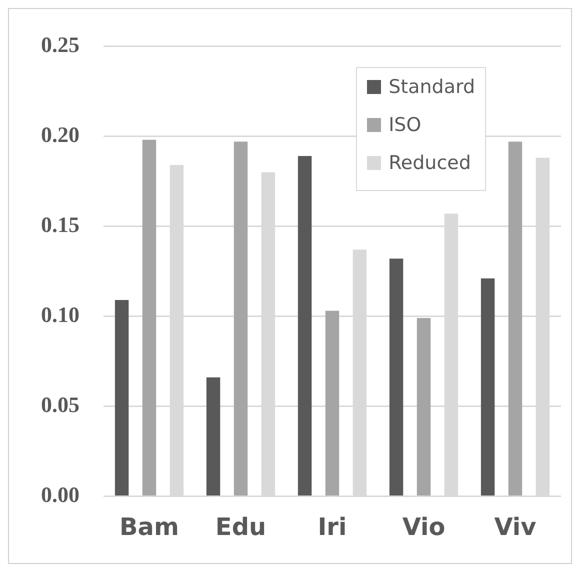  What do you see at coordinates (149, 526) in the screenshot?
I see `x-tick-label: Bam` at bounding box center [149, 526].